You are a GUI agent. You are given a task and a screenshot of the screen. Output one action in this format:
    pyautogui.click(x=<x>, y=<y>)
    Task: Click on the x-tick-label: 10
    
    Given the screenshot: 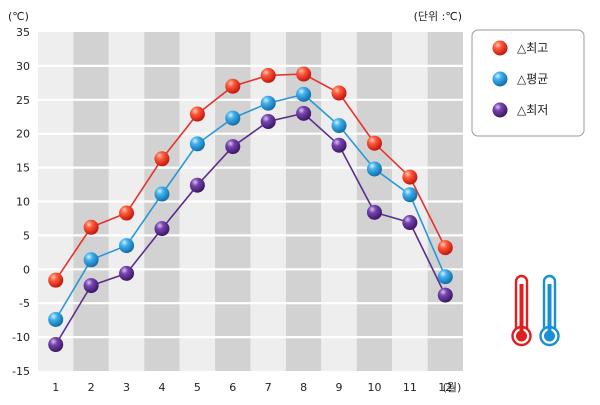 What is the action you would take?
    pyautogui.click(x=374, y=387)
    